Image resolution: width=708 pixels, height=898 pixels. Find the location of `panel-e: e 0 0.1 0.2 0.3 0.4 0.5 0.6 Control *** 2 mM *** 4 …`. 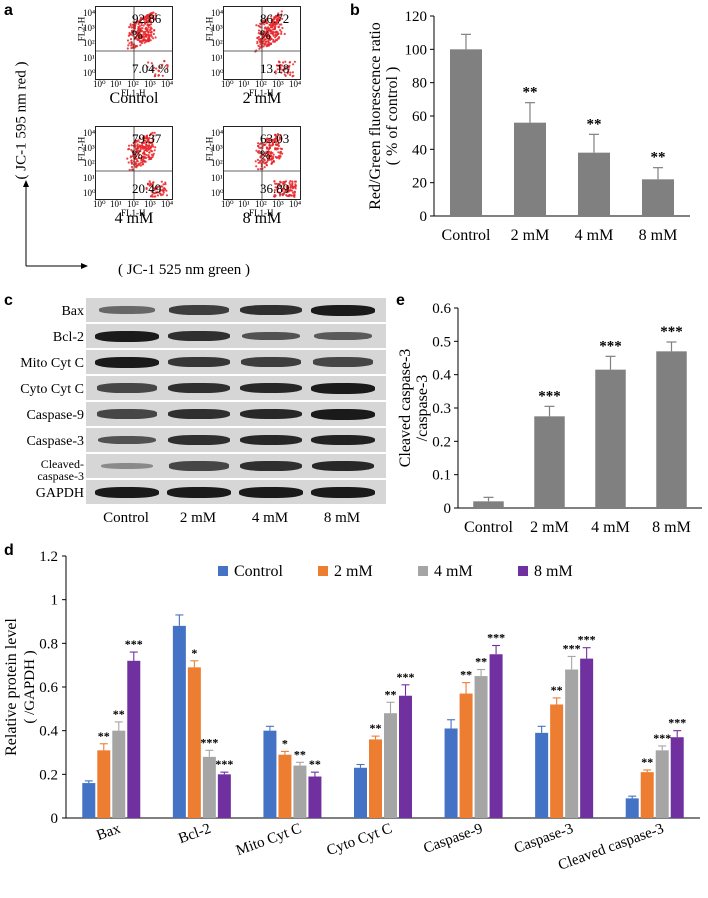

panel-e: e 0 0.1 0.2 0.3 0.4 0.5 0.6 Control *** 2 mM *** 4 … is located at coordinates (549, 415).